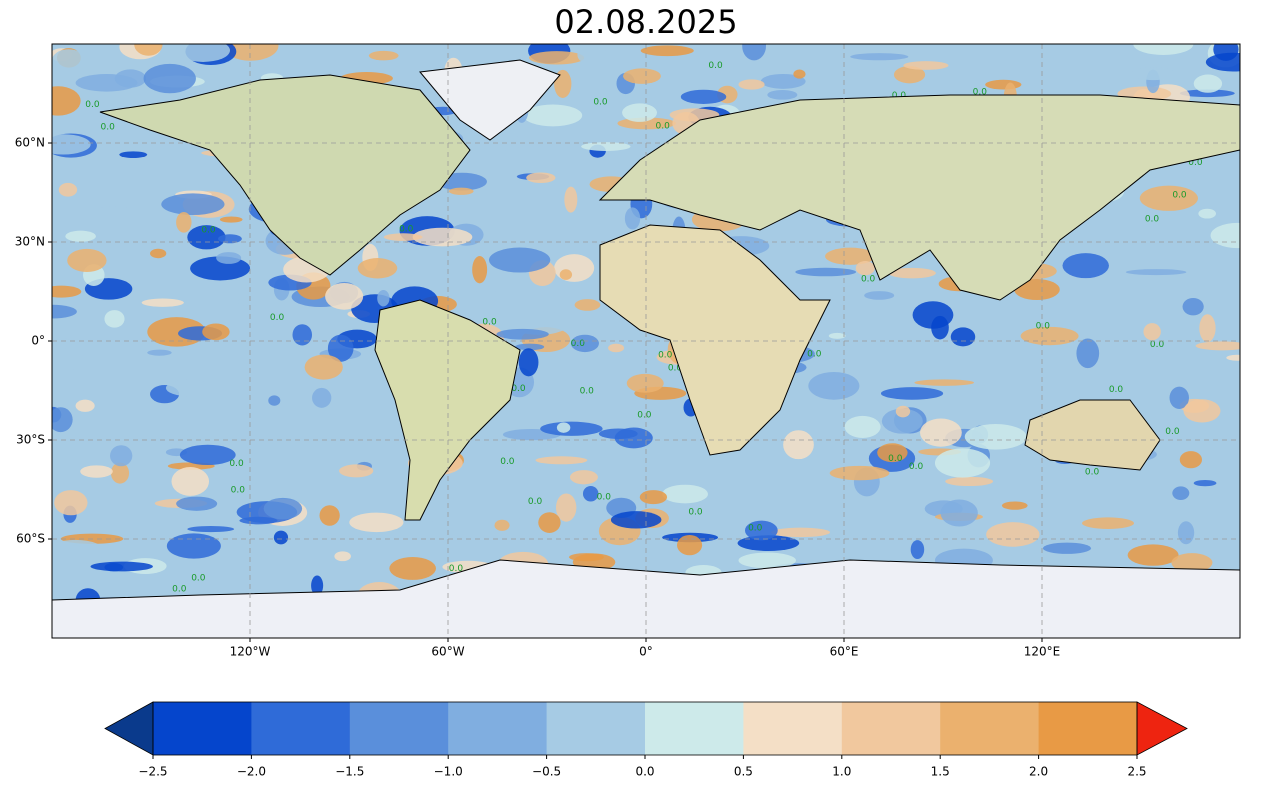 The image size is (1266, 794). I want to click on y-tick-label: 60°N, so click(30, 143).